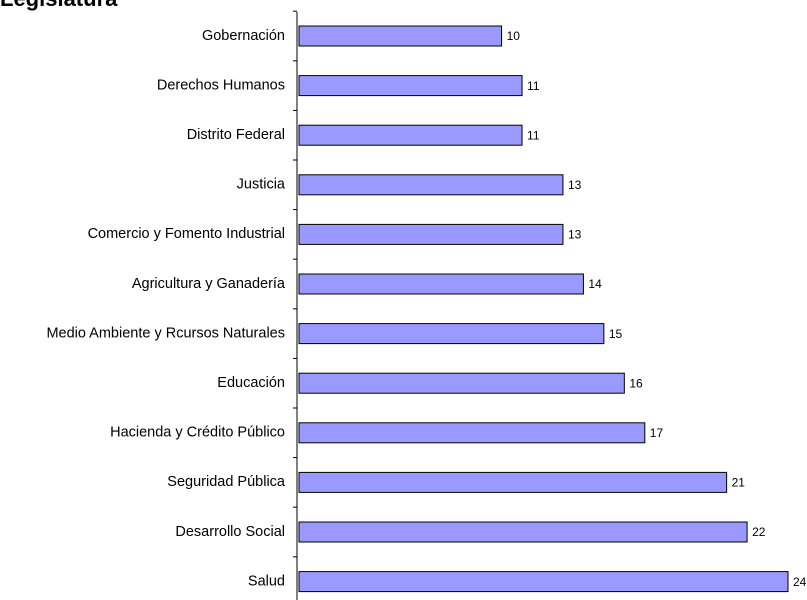  Describe the element at coordinates (221, 85) in the screenshot. I see `category-label: Derechos Humanos` at that location.